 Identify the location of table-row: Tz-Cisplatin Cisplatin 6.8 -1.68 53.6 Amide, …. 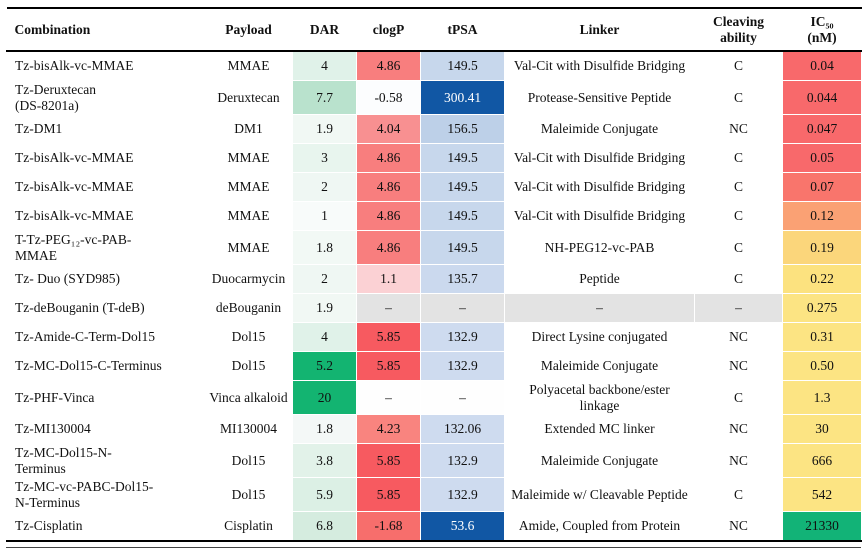
(434, 526).